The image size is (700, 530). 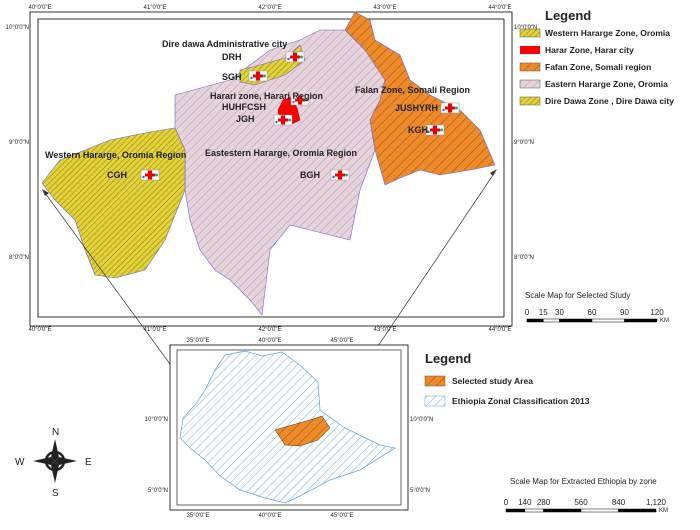 I want to click on hospital-label: SGH, so click(x=232, y=77).